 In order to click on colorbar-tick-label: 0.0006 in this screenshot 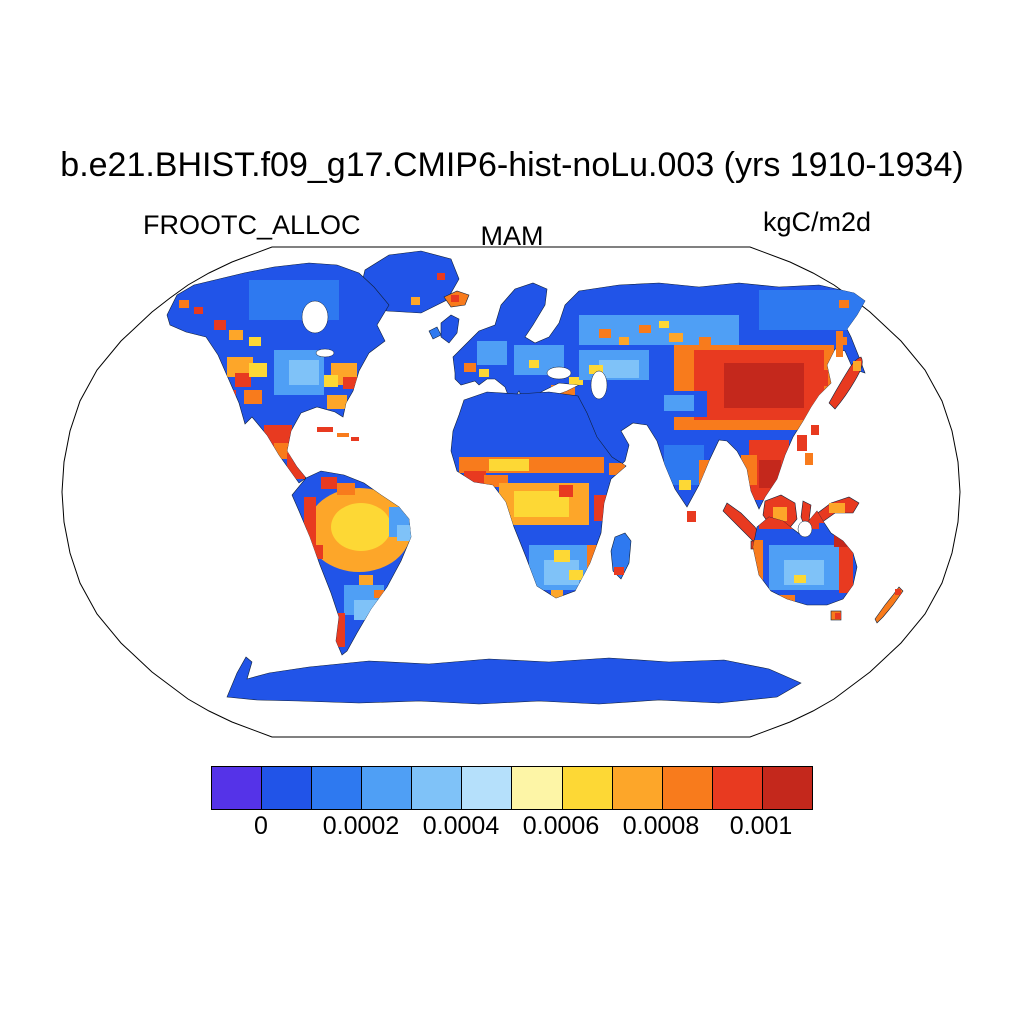, I will do `click(561, 826)`.